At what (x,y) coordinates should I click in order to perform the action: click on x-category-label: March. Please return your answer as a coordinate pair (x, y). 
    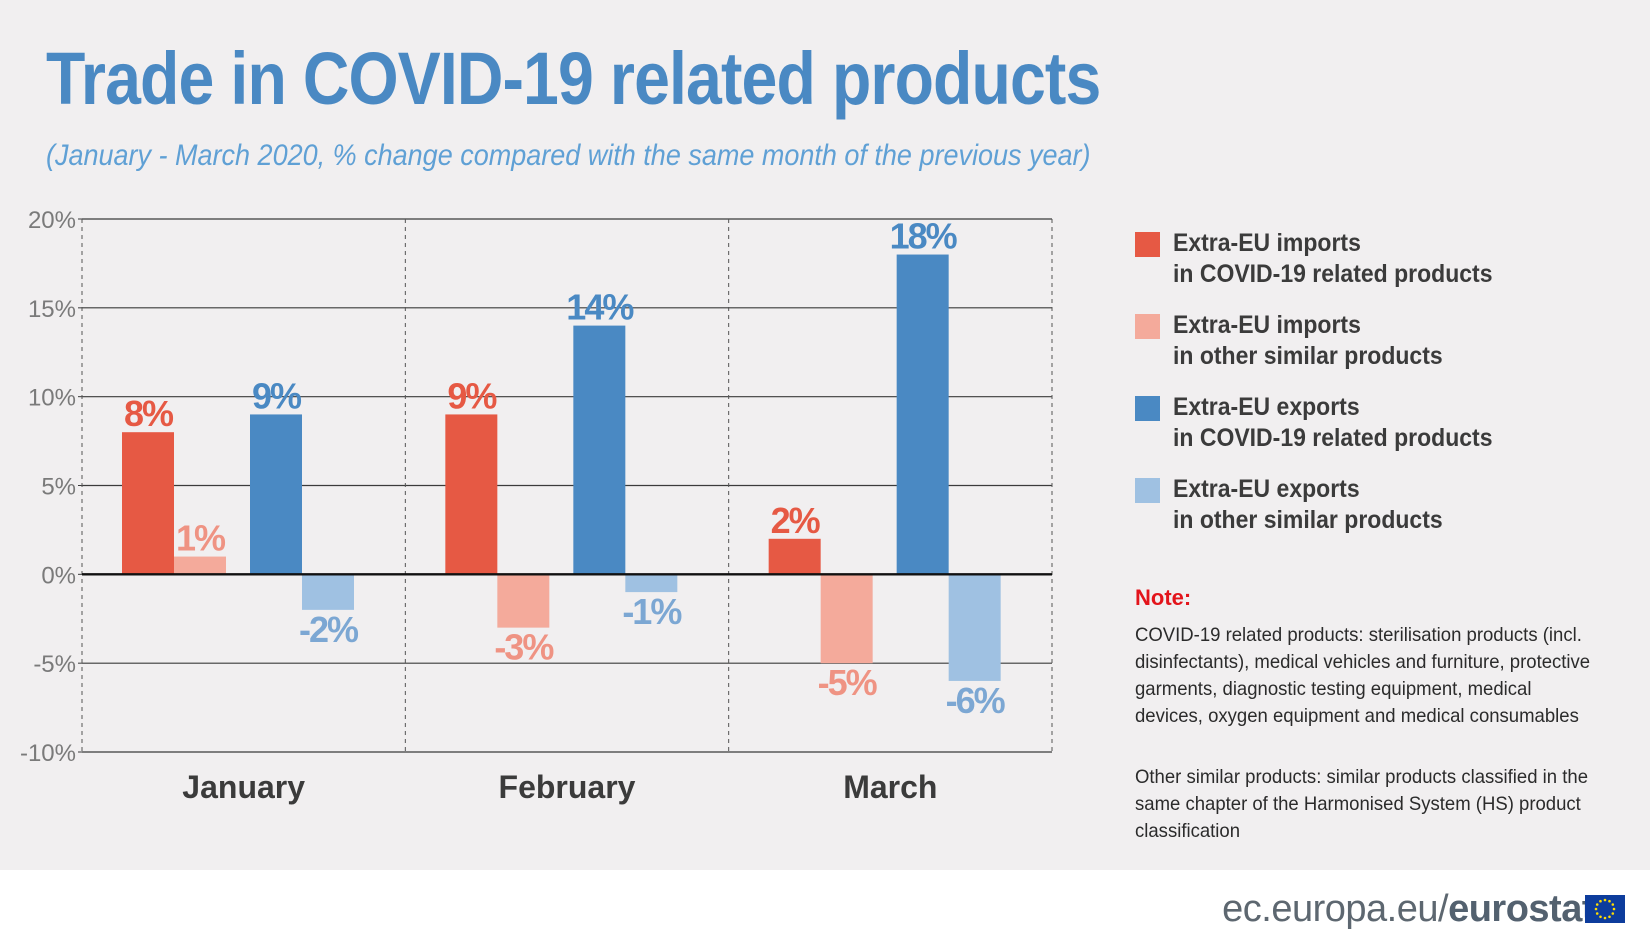
    Looking at the image, I should click on (890, 787).